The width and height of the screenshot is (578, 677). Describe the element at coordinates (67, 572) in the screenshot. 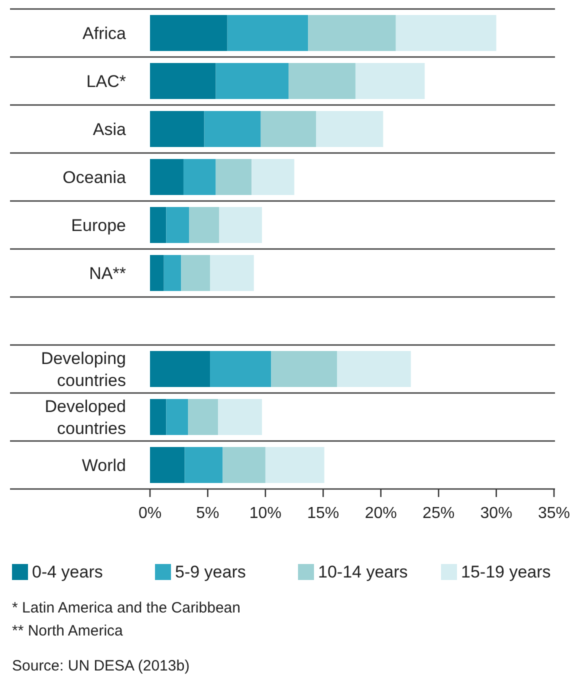

I see `legend-label: 0-4 years` at that location.